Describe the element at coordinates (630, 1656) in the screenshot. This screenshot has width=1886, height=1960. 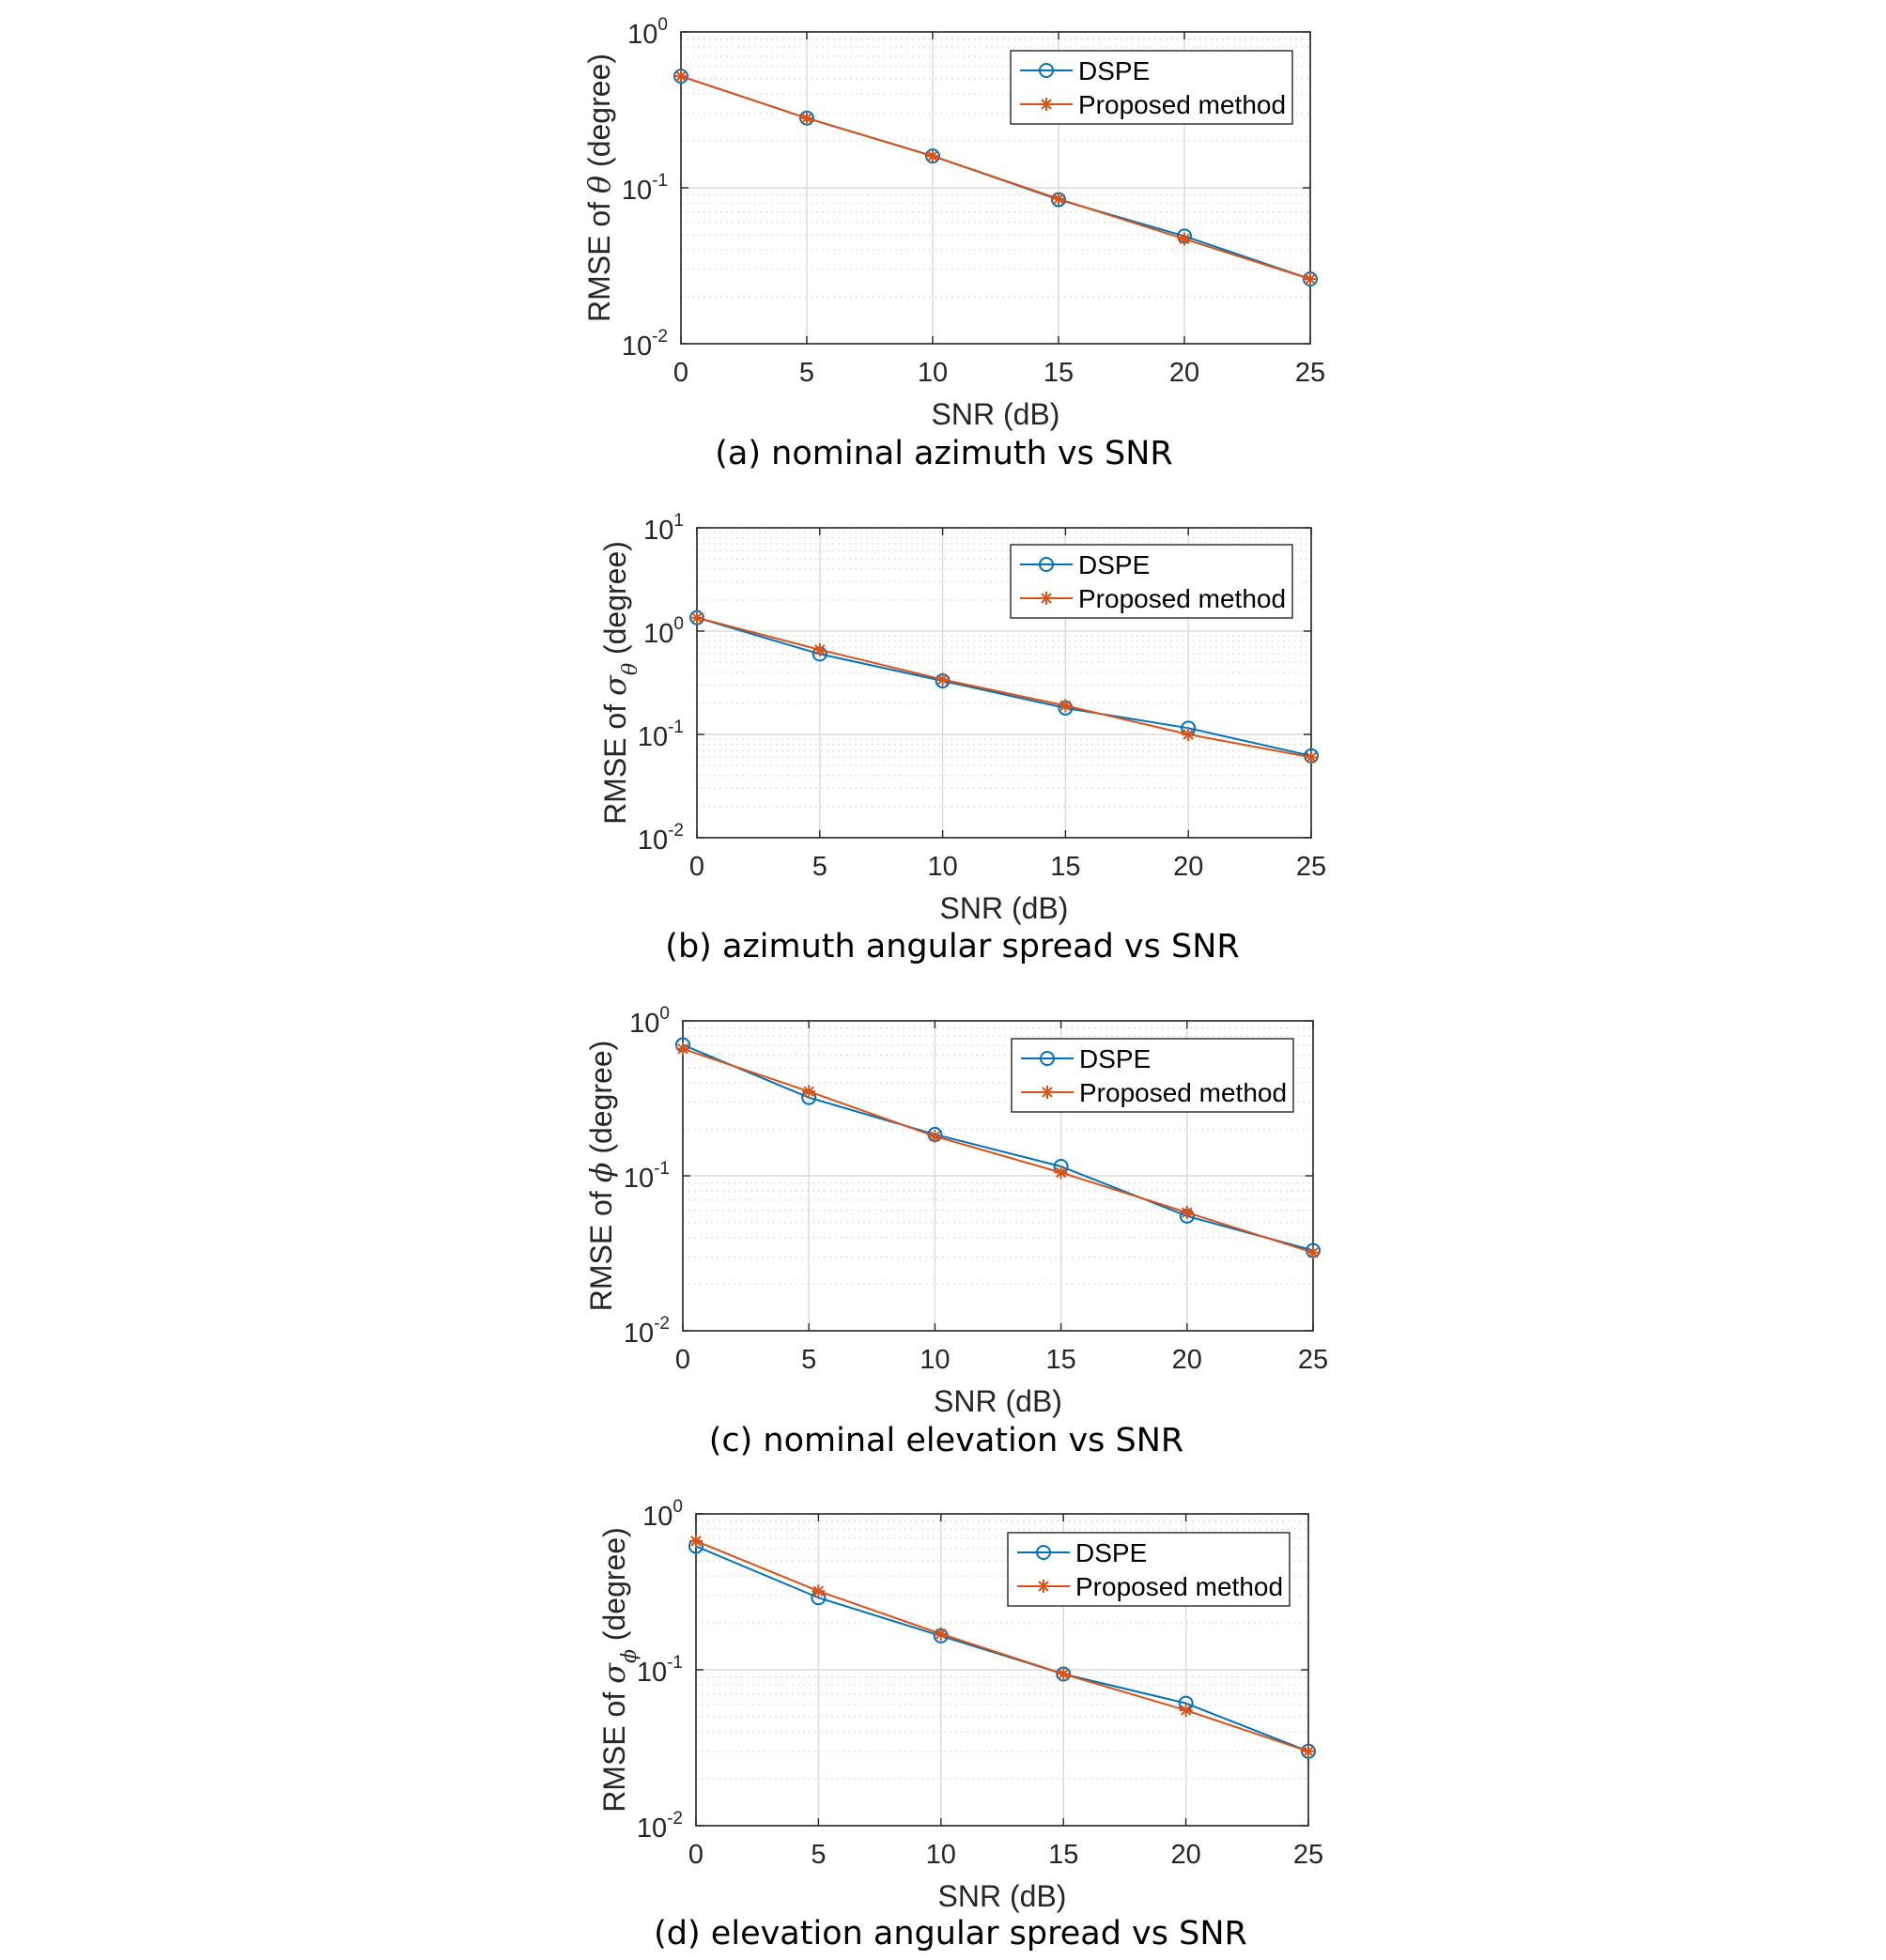
I see `y-label-subscript: ϕ` at that location.